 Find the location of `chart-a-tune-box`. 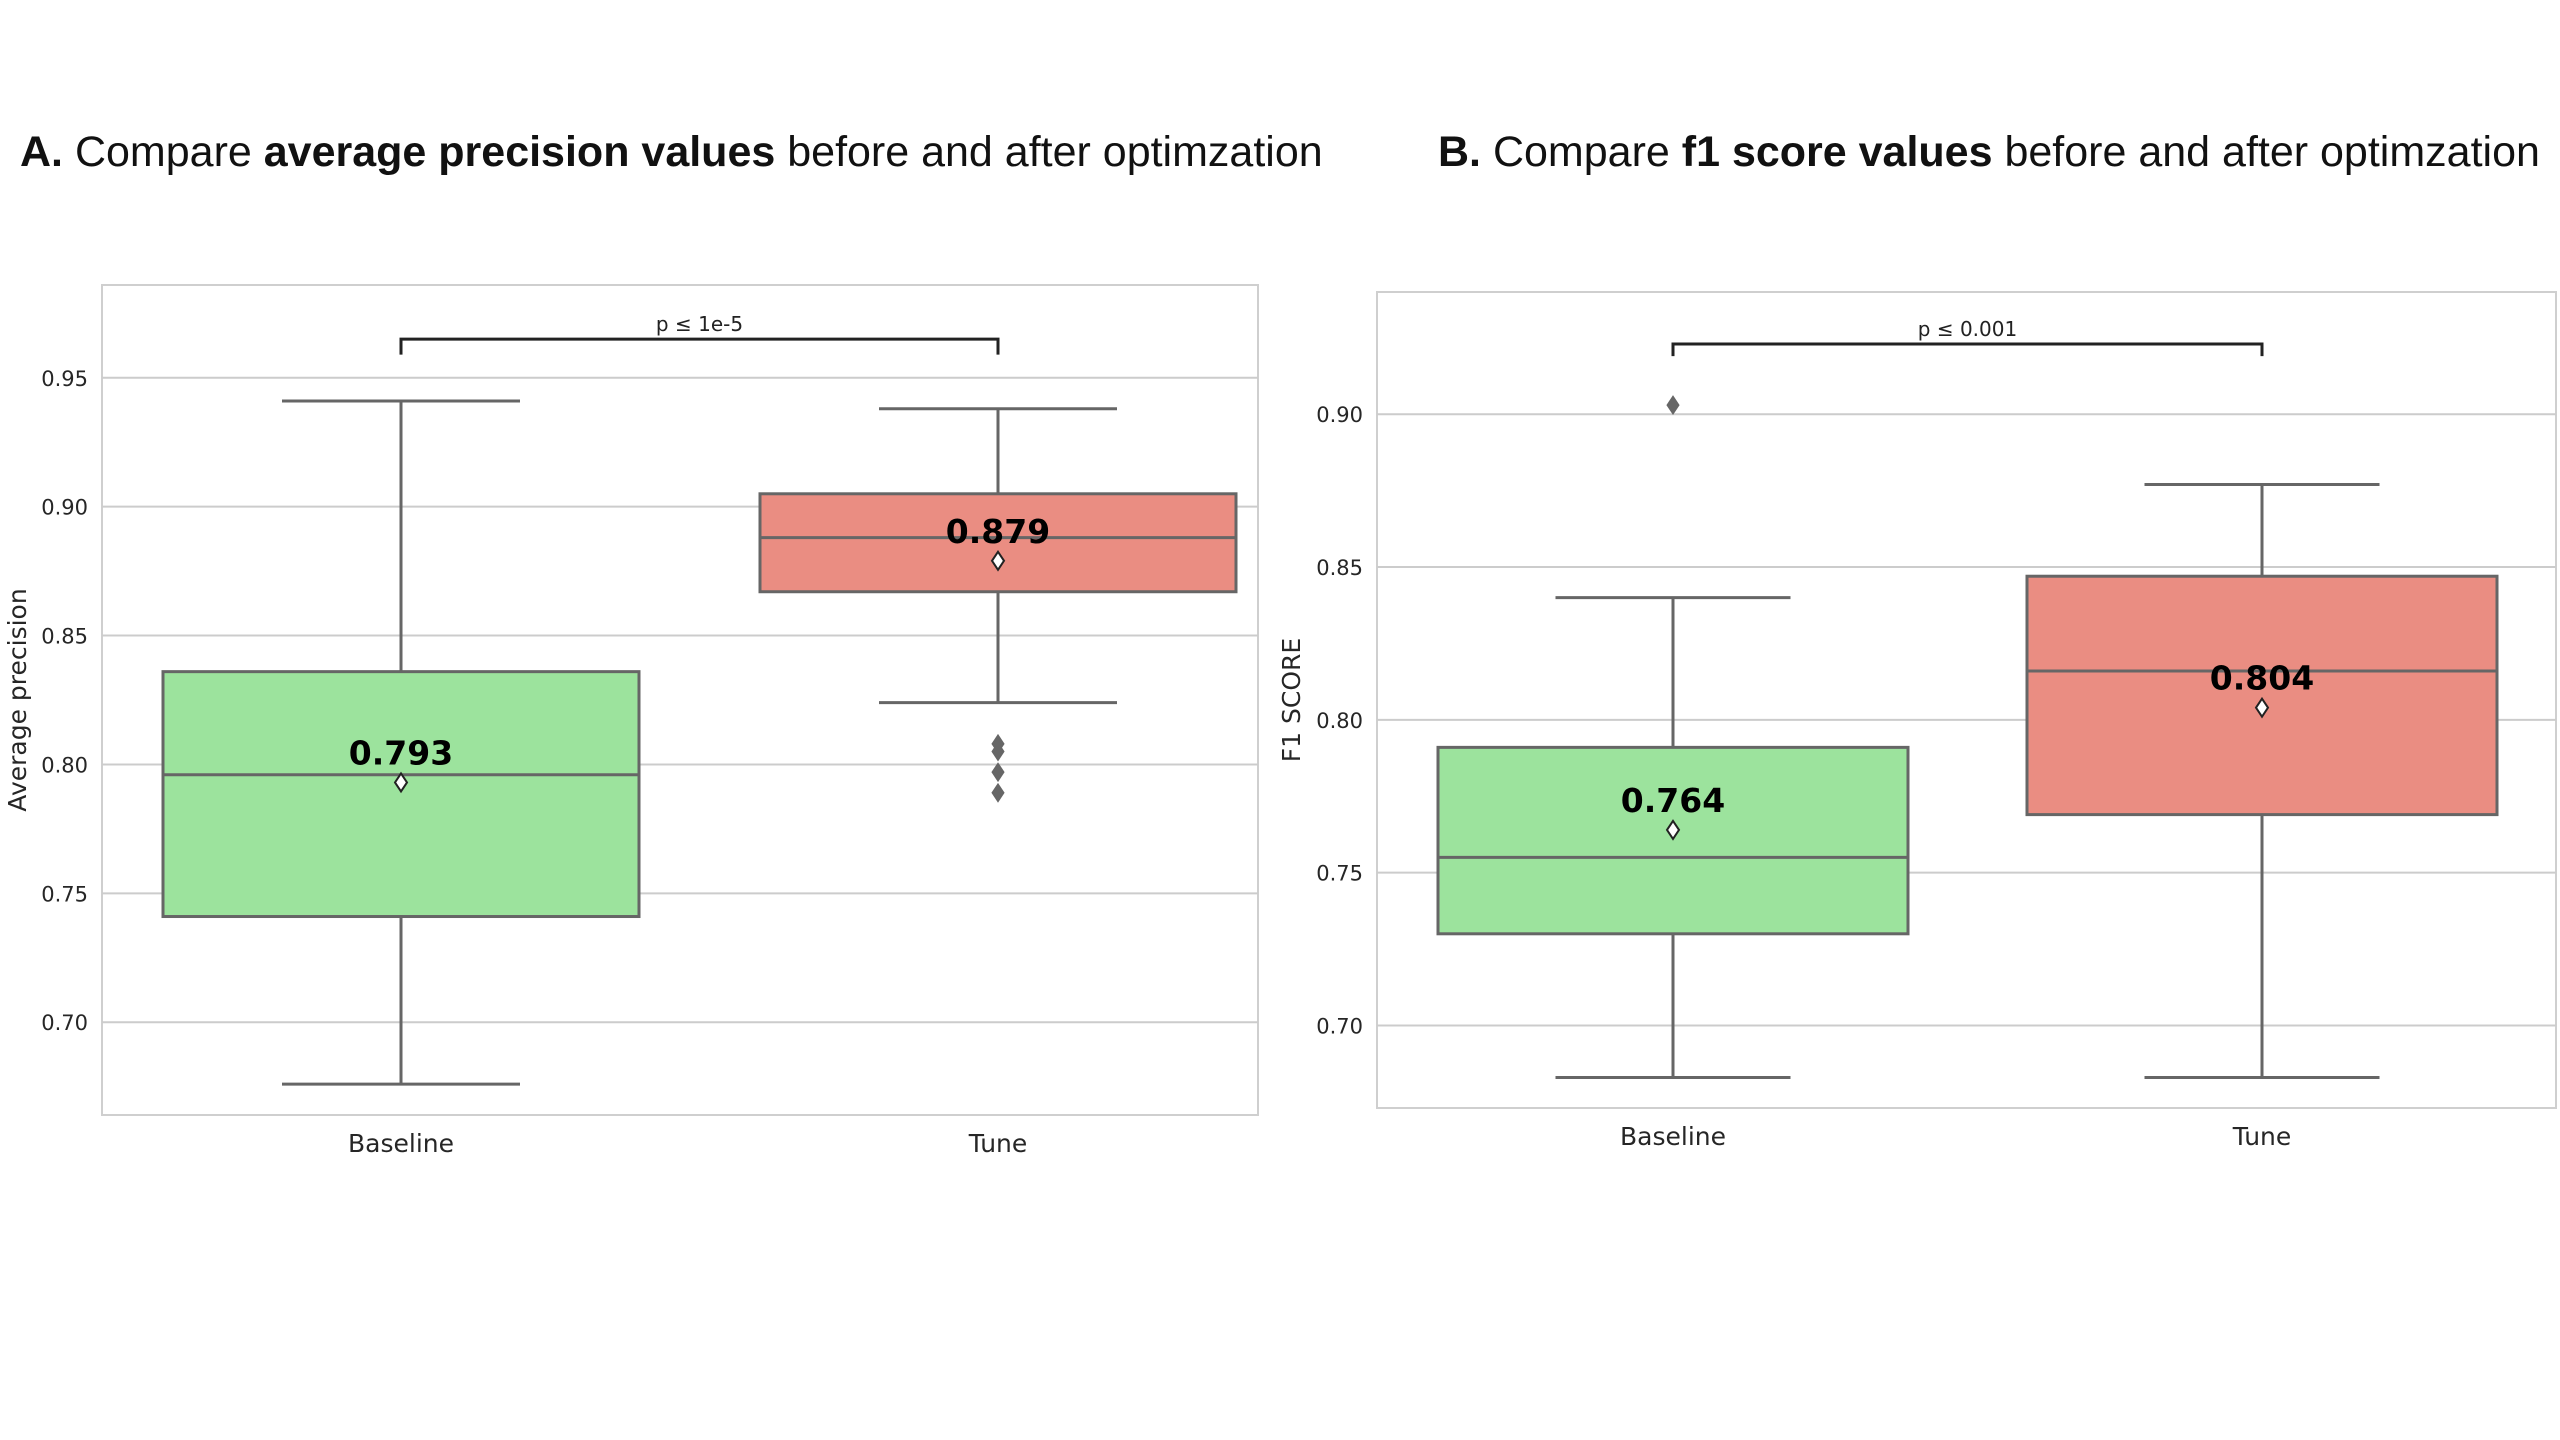

chart-a-tune-box is located at coordinates (998, 543).